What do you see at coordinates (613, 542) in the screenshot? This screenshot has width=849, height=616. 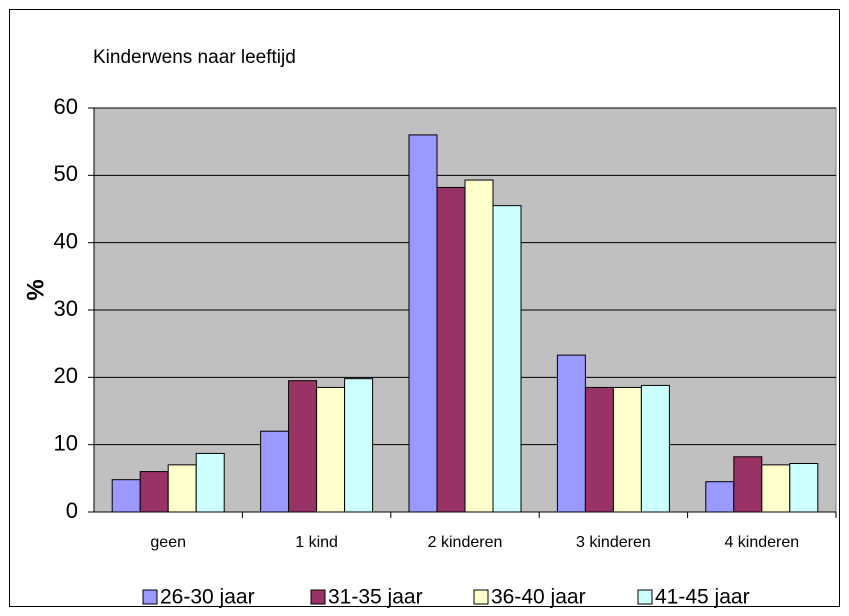 I see `x-tick-label: 3 kinderen` at bounding box center [613, 542].